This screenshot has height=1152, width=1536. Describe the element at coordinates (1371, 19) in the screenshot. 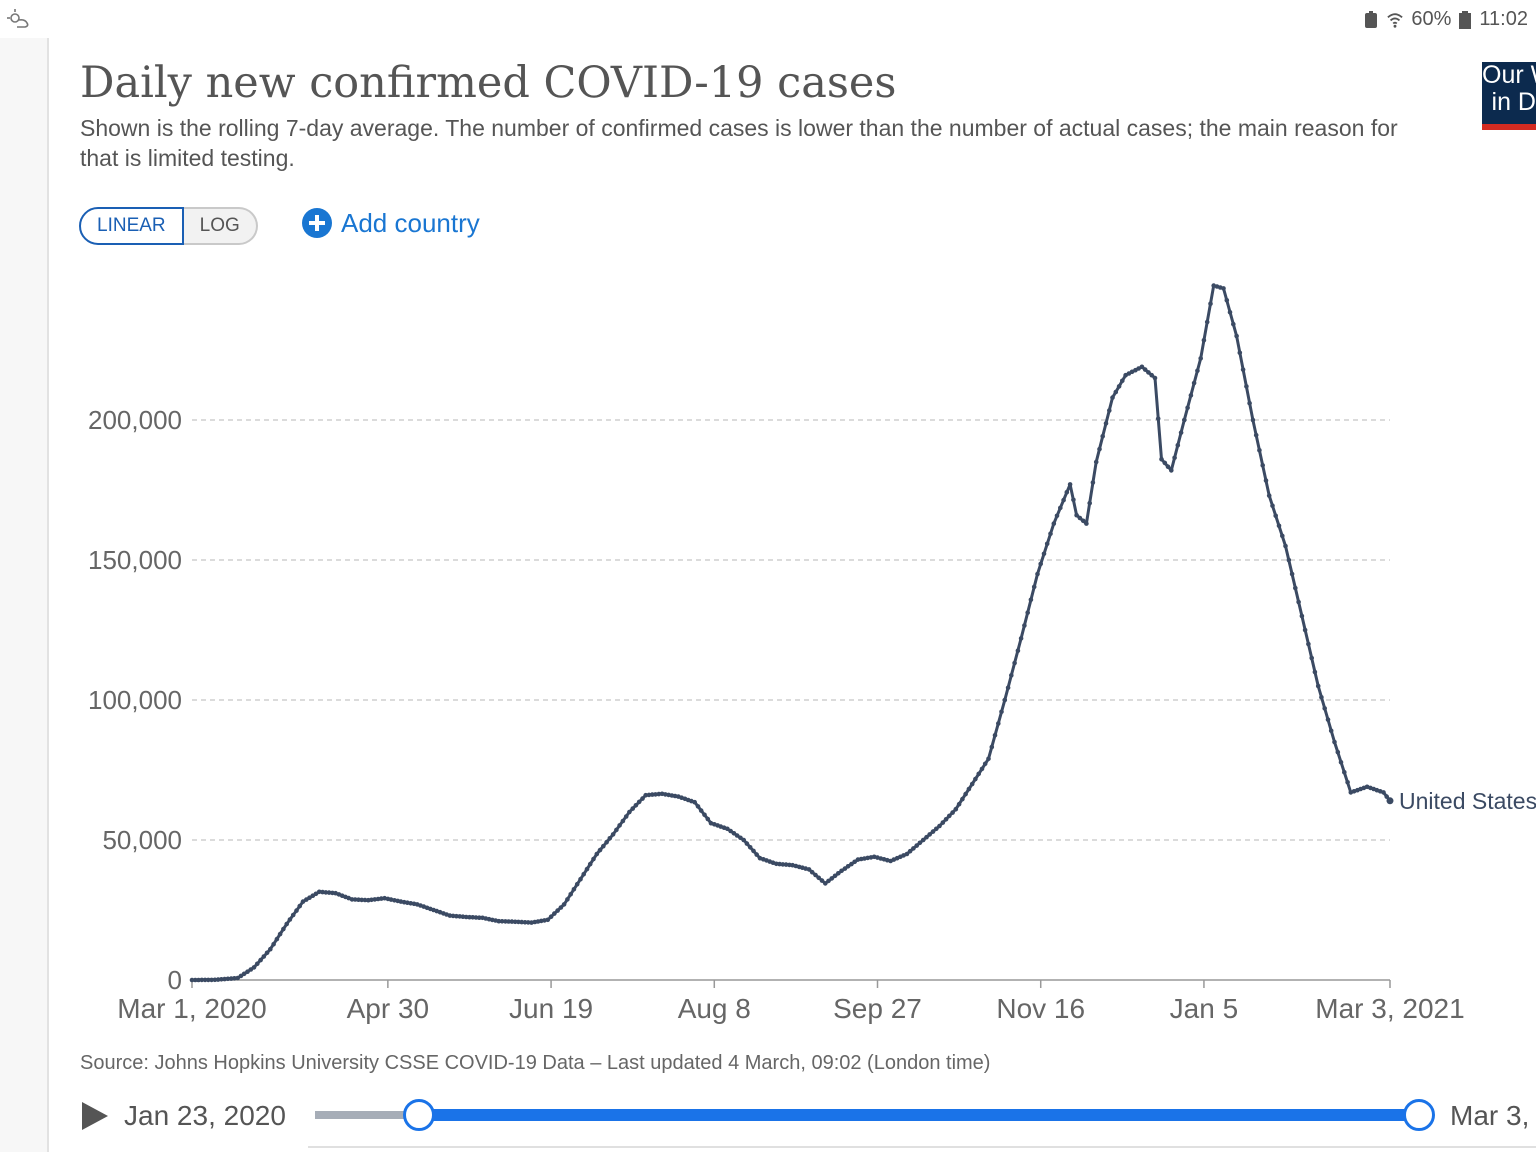

I see `battery-saver-icon` at that location.